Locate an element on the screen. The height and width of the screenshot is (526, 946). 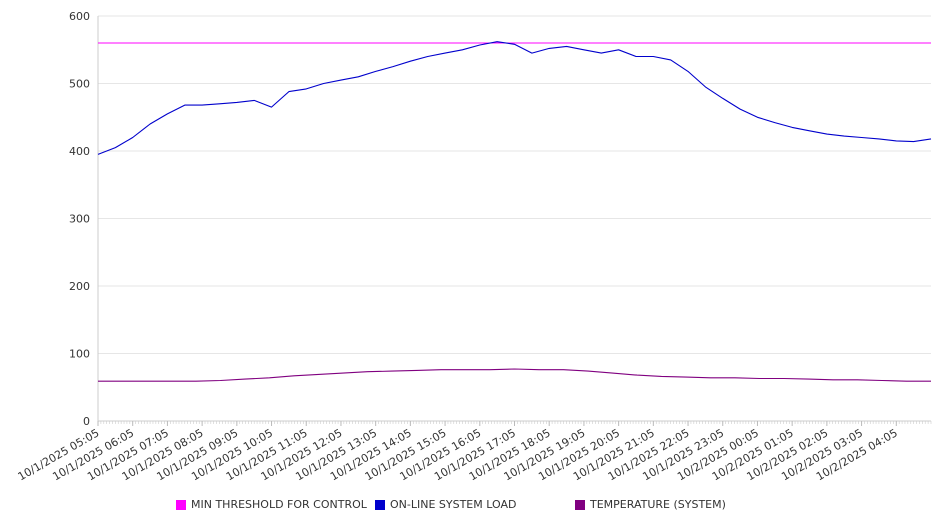
y-axis: 0 100 200 300 400 500 600 is located at coordinates (84, 219).